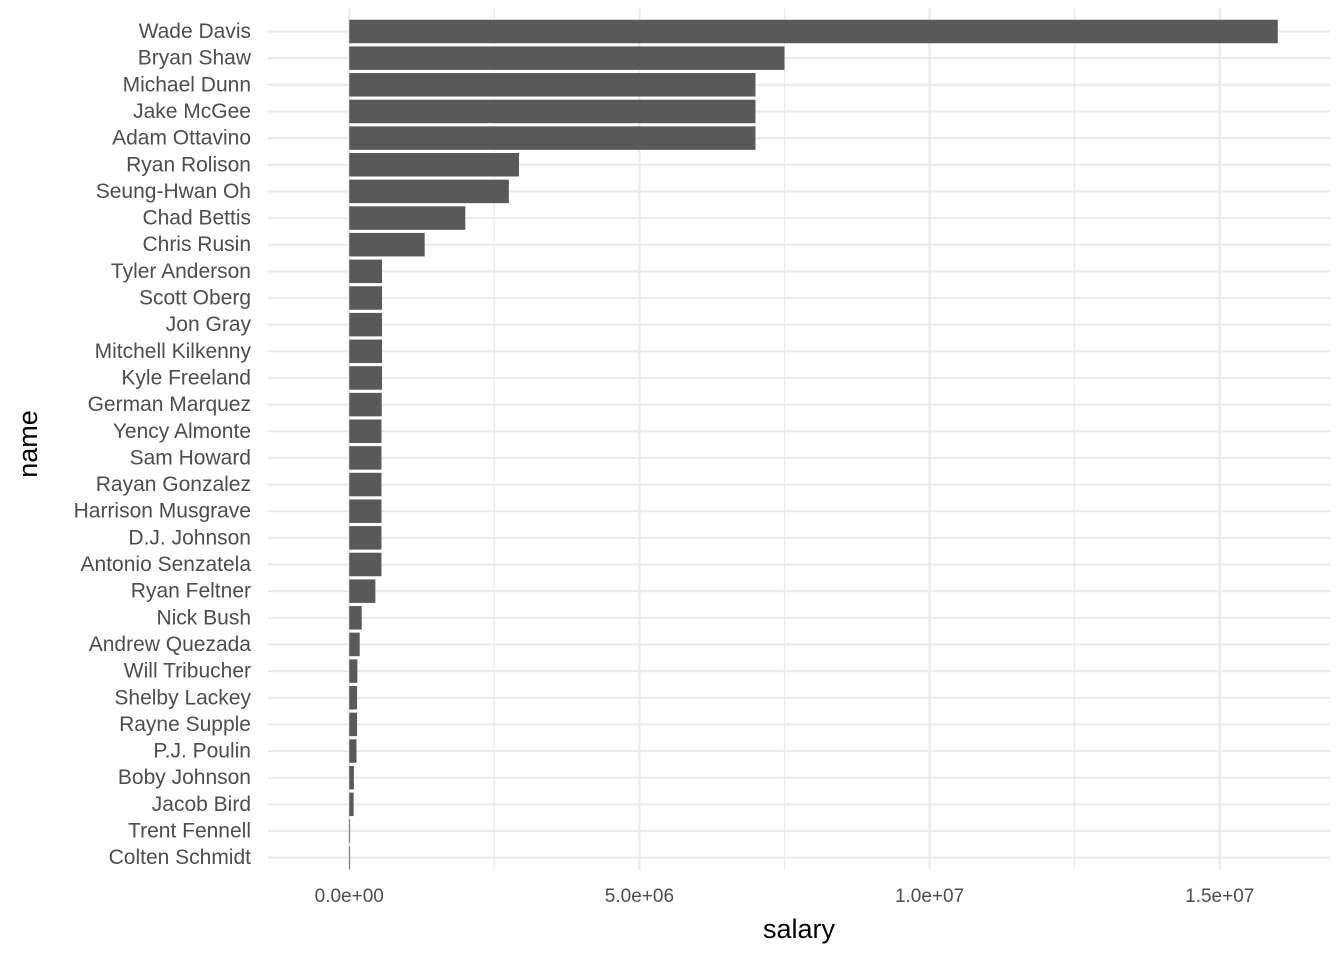 This screenshot has width=1344, height=960. What do you see at coordinates (203, 617) in the screenshot?
I see `y-tick-label: Nick Bush` at bounding box center [203, 617].